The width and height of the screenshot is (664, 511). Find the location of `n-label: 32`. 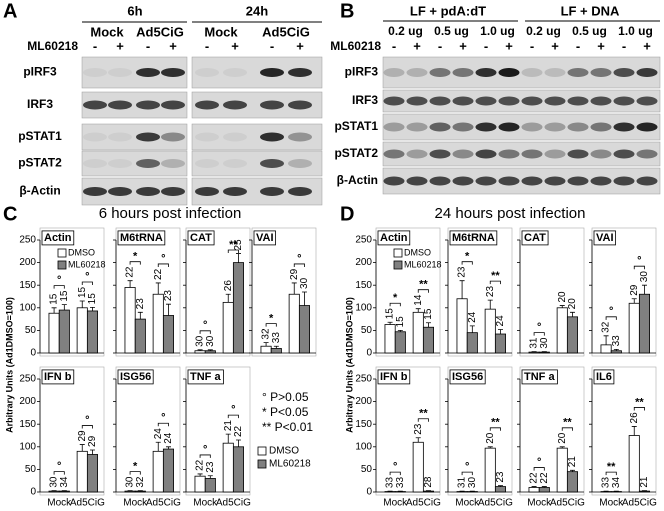

n-label: 32 is located at coordinates (140, 482).